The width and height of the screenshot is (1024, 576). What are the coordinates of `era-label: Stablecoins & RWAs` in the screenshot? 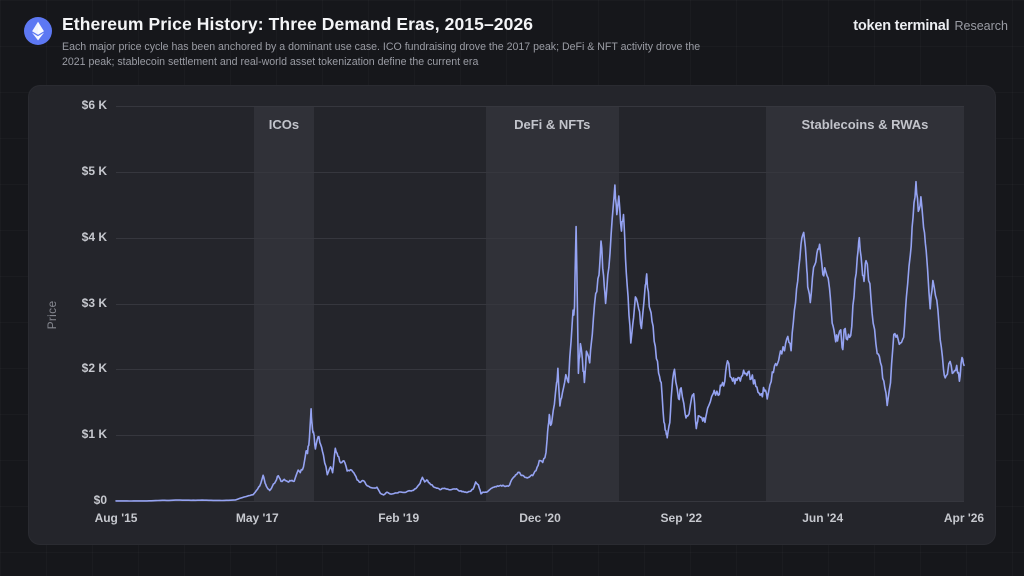 It's located at (865, 124).